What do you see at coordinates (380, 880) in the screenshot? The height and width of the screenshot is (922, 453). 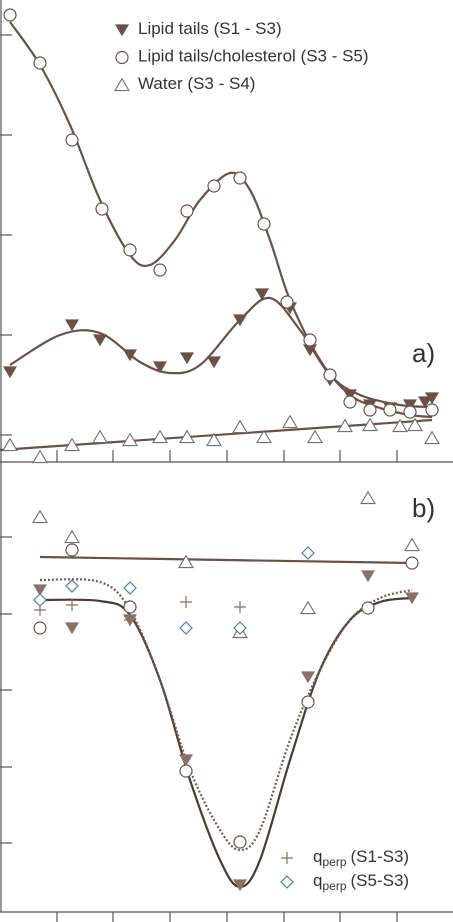 I see `legend-suffix: (S5-S3)` at bounding box center [380, 880].